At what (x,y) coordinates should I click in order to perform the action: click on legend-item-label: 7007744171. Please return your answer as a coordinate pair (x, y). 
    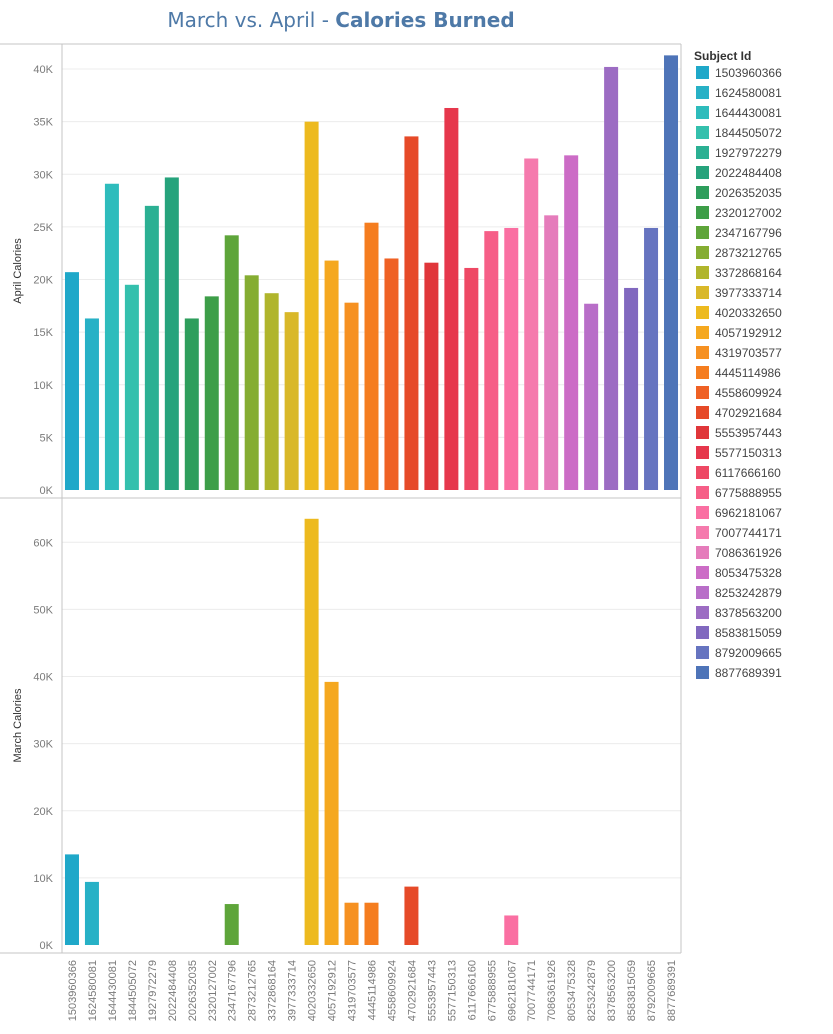
    Looking at the image, I should click on (748, 533).